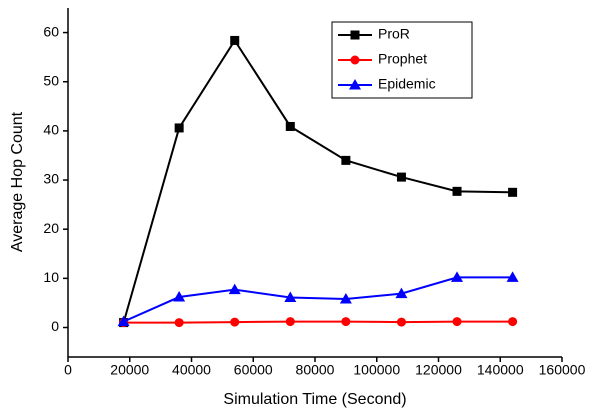 The width and height of the screenshot is (597, 414). I want to click on x-tick-label: 40000, so click(191, 370).